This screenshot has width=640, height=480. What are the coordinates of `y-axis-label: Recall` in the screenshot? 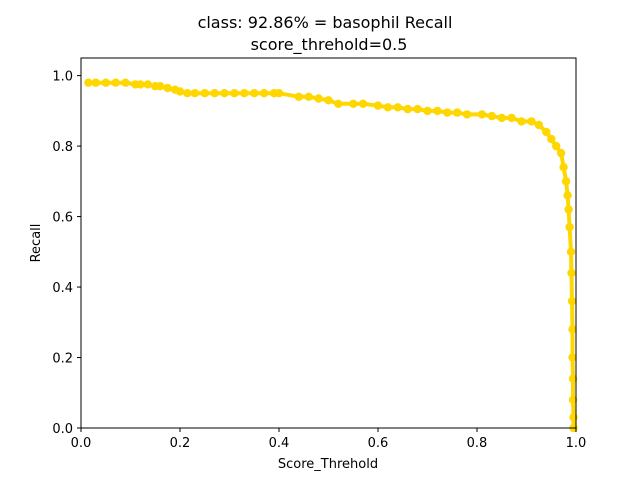 It's located at (36, 243).